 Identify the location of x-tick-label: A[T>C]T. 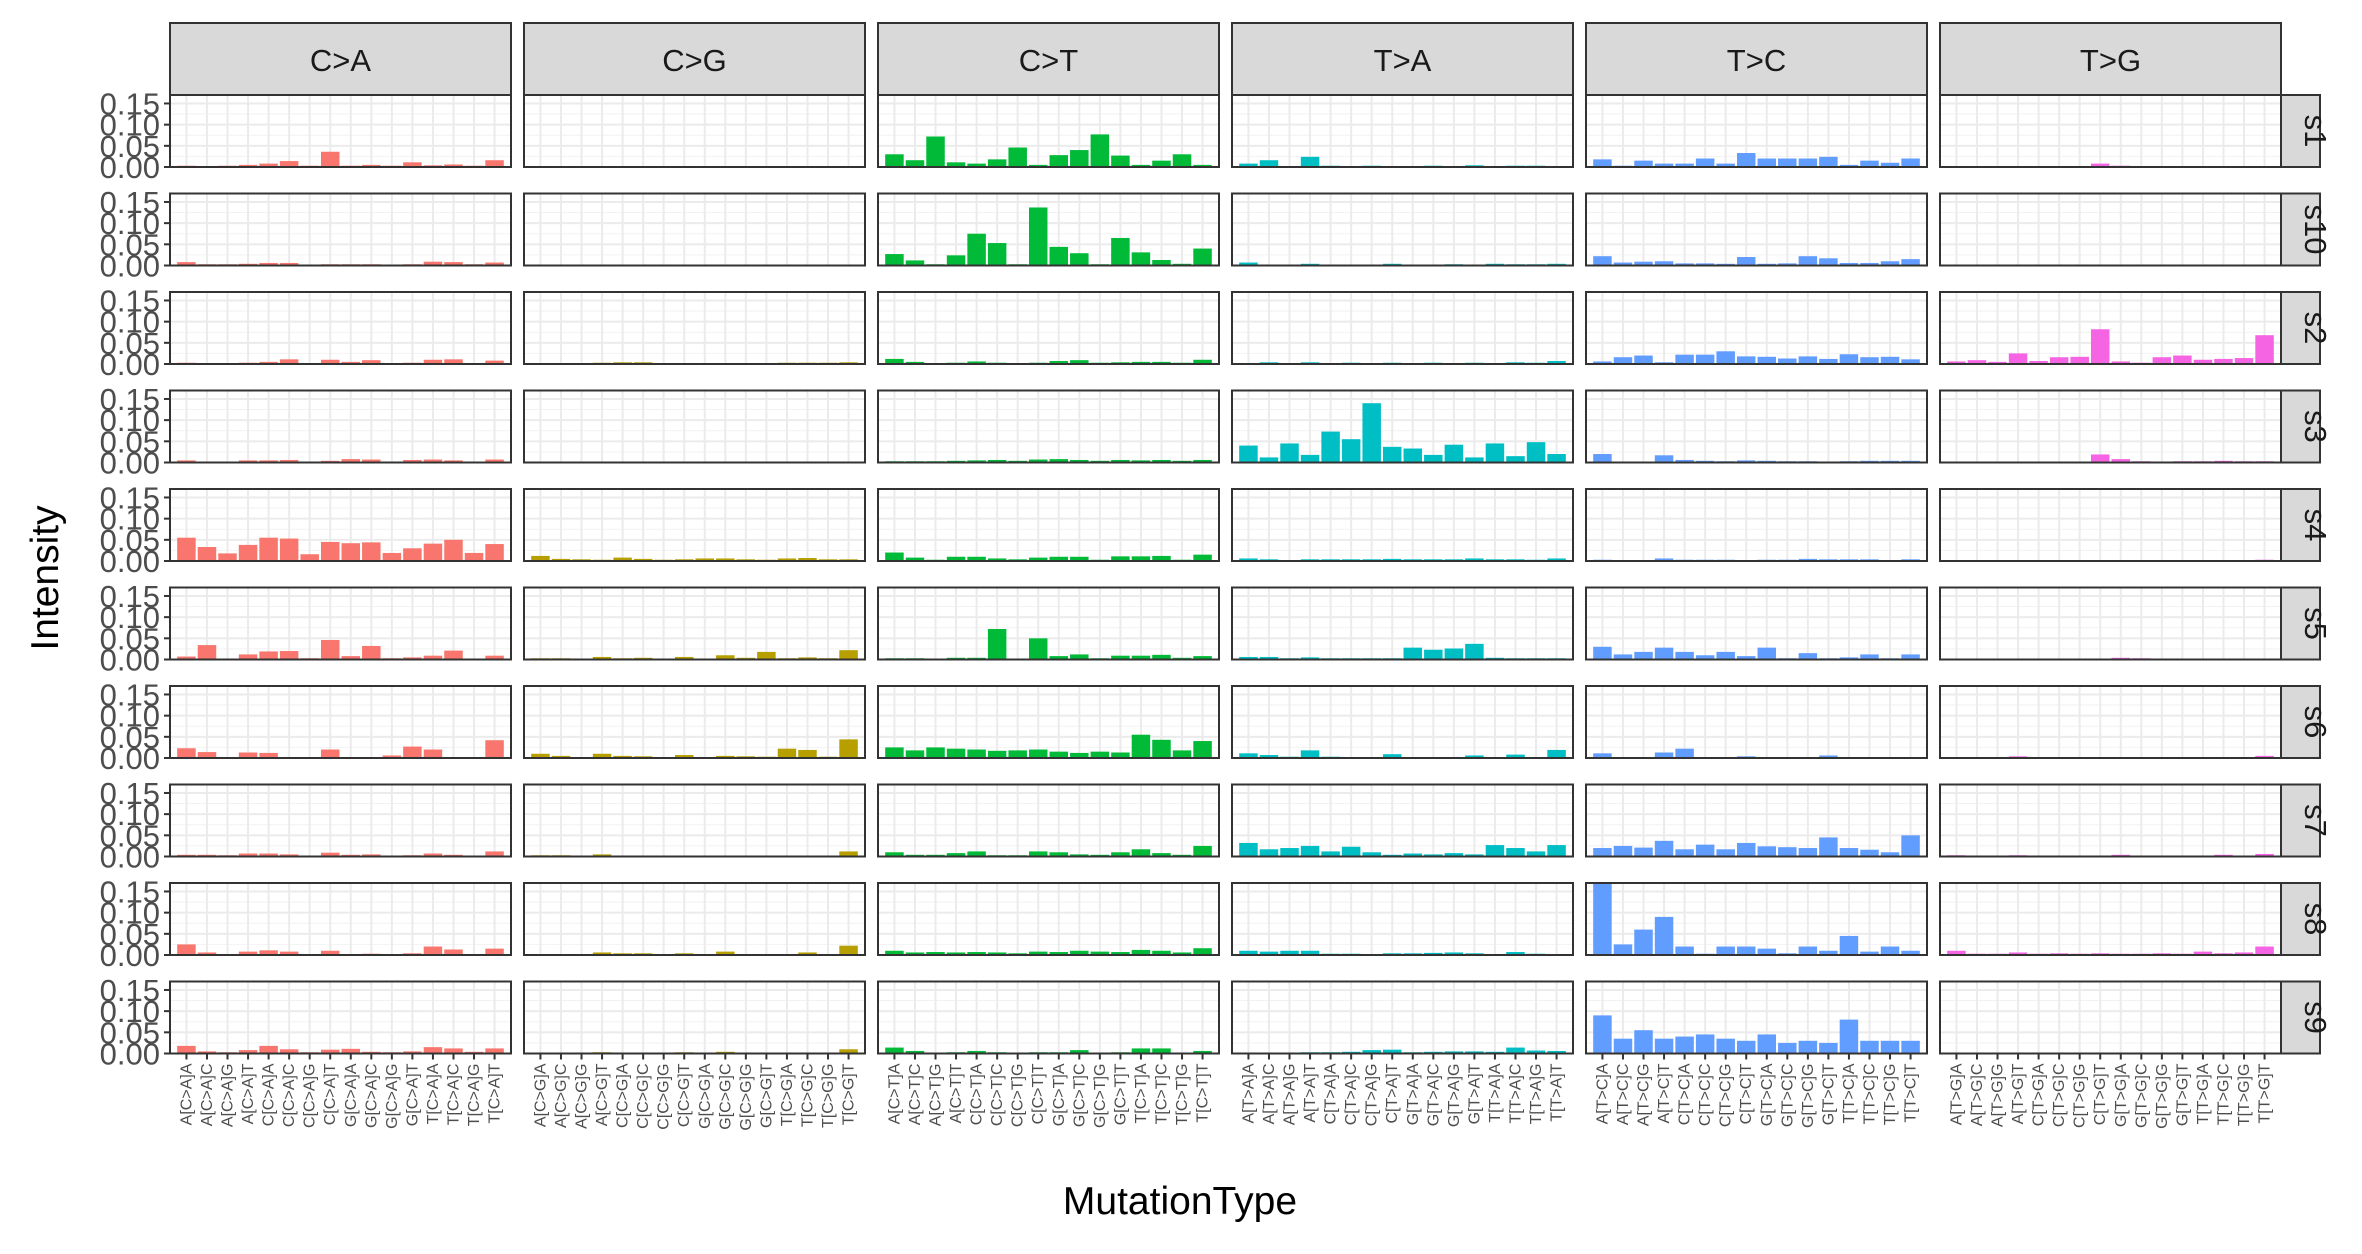
(1664, 1093).